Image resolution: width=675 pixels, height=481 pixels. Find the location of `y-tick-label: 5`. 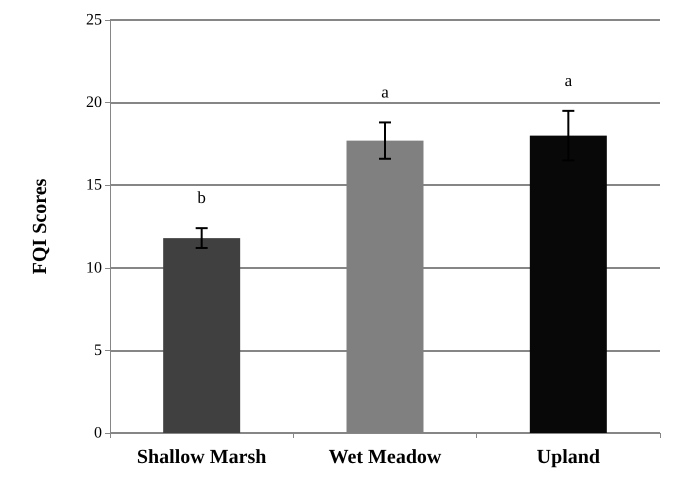

y-tick-label: 5 is located at coordinates (98, 350).